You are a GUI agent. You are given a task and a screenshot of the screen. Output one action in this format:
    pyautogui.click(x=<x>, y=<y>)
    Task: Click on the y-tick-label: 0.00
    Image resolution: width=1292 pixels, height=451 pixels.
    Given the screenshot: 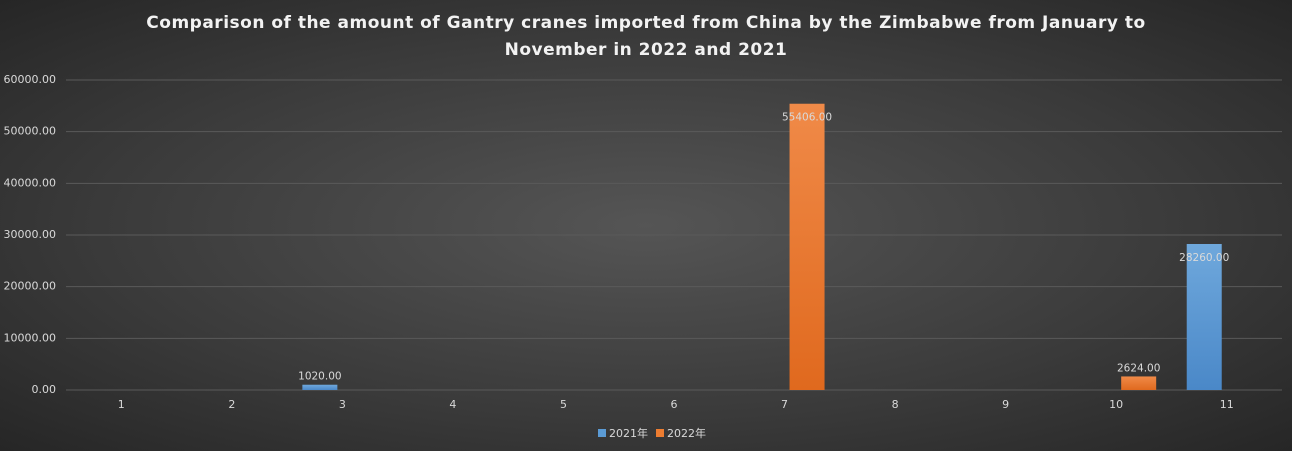 What is the action you would take?
    pyautogui.click(x=44, y=389)
    